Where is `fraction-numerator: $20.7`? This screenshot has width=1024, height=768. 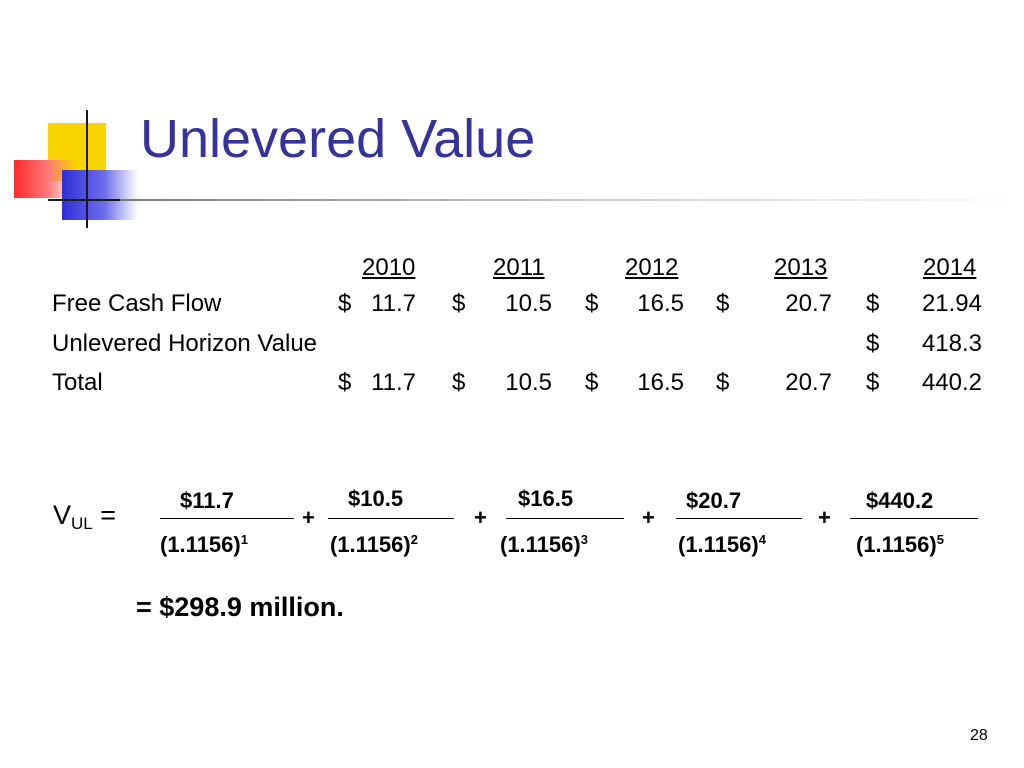
fraction-numerator: $20.7 is located at coordinates (714, 500).